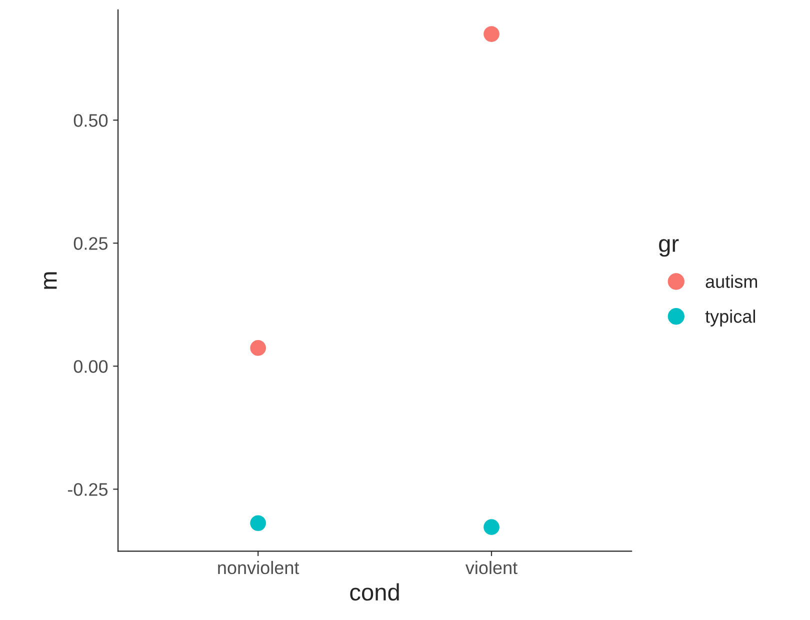  I want to click on legend-label: typical, so click(730, 318).